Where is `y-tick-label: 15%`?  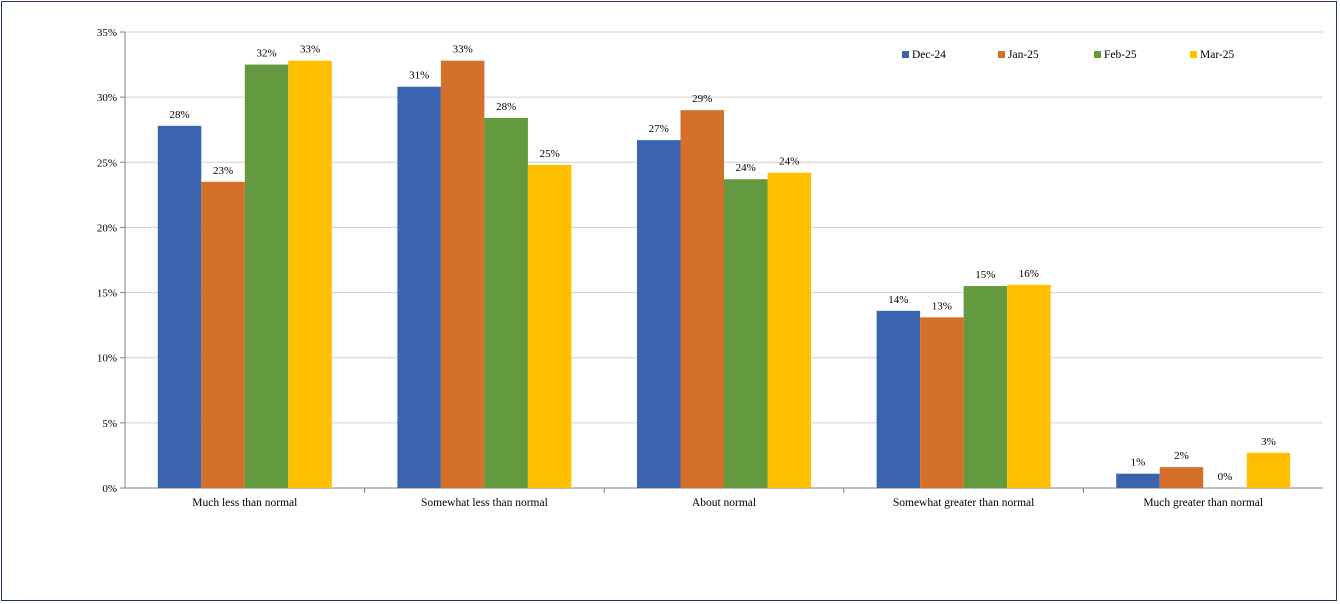 y-tick-label: 15% is located at coordinates (107, 294).